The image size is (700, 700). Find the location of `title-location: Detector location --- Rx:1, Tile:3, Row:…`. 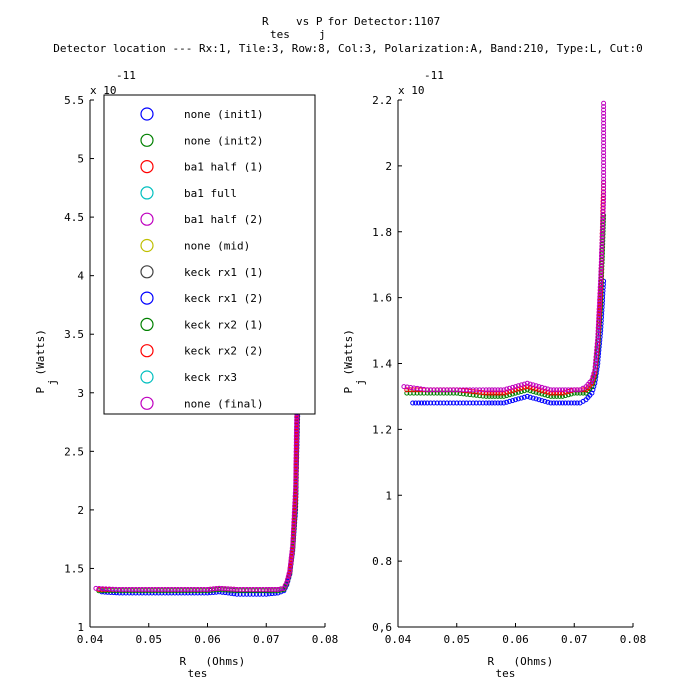

title-location: Detector location --- Rx:1, Tile:3, Row:… is located at coordinates (347, 48).